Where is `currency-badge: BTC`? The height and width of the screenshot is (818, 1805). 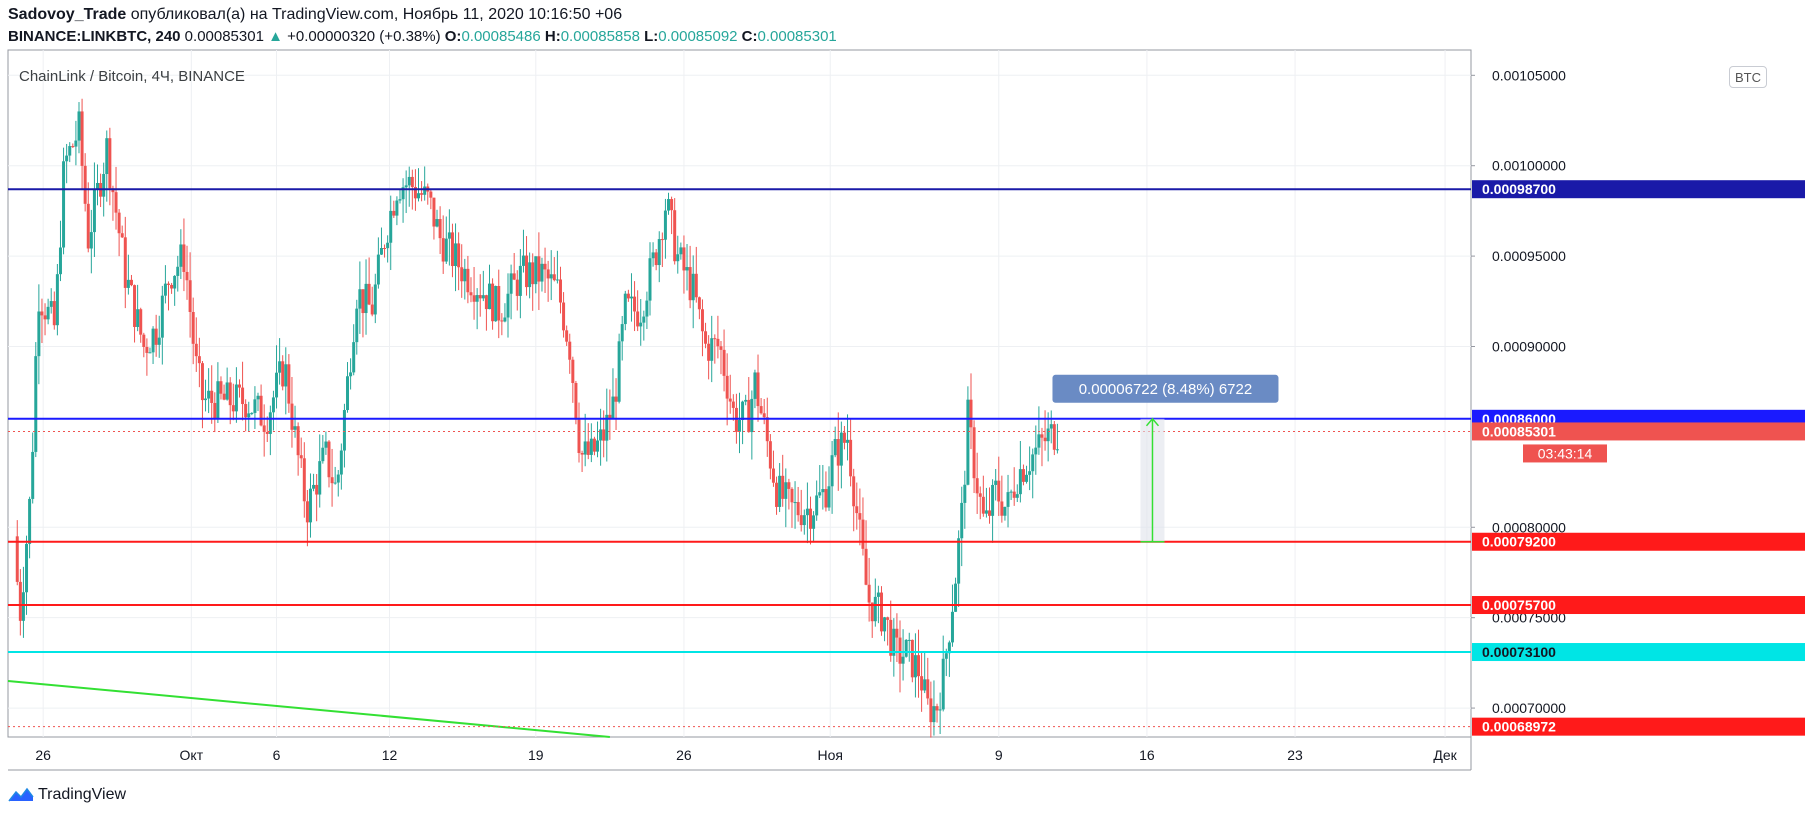
currency-badge: BTC is located at coordinates (1748, 77).